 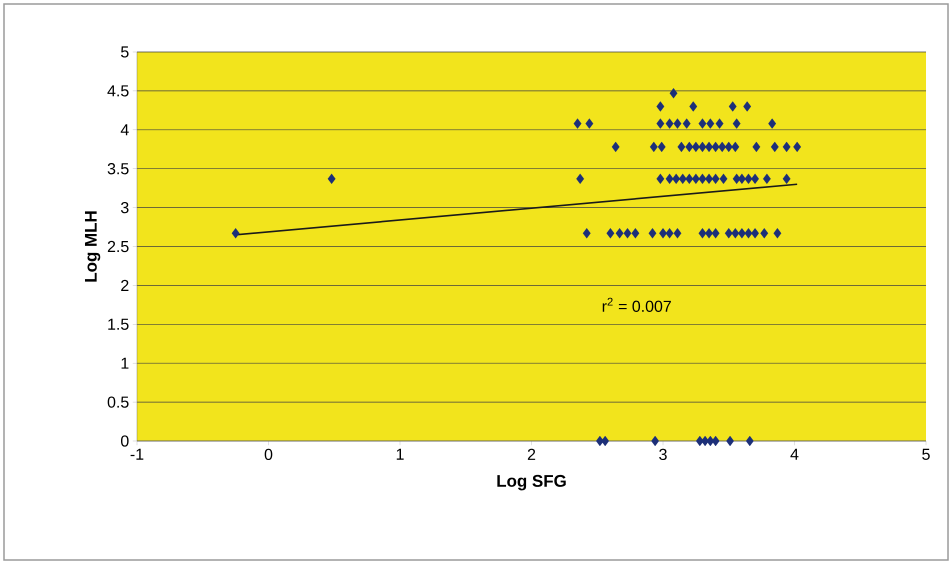 What do you see at coordinates (118, 90) in the screenshot?
I see `y-tick-label: 4.5` at bounding box center [118, 90].